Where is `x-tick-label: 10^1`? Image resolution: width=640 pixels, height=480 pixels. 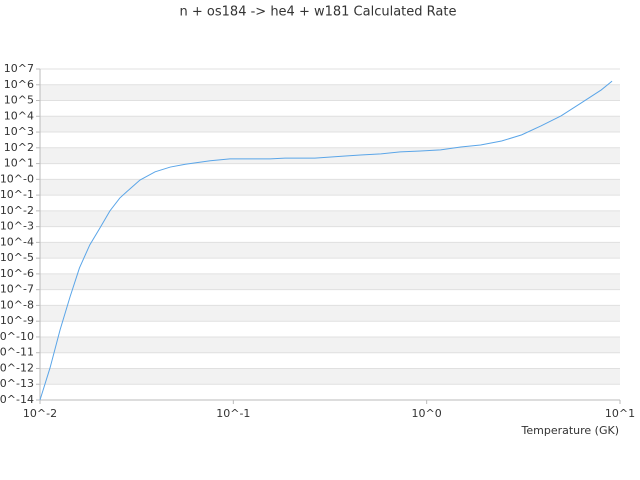 x-tick-label: 10^1 is located at coordinates (620, 413).